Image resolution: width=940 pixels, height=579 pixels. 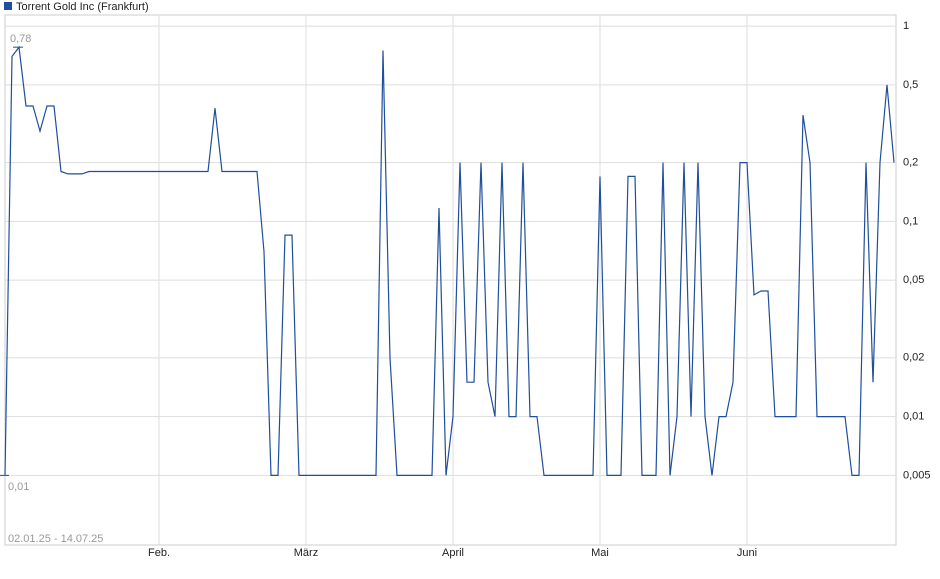 What do you see at coordinates (600, 553) in the screenshot?
I see `x-tick-label: Mai` at bounding box center [600, 553].